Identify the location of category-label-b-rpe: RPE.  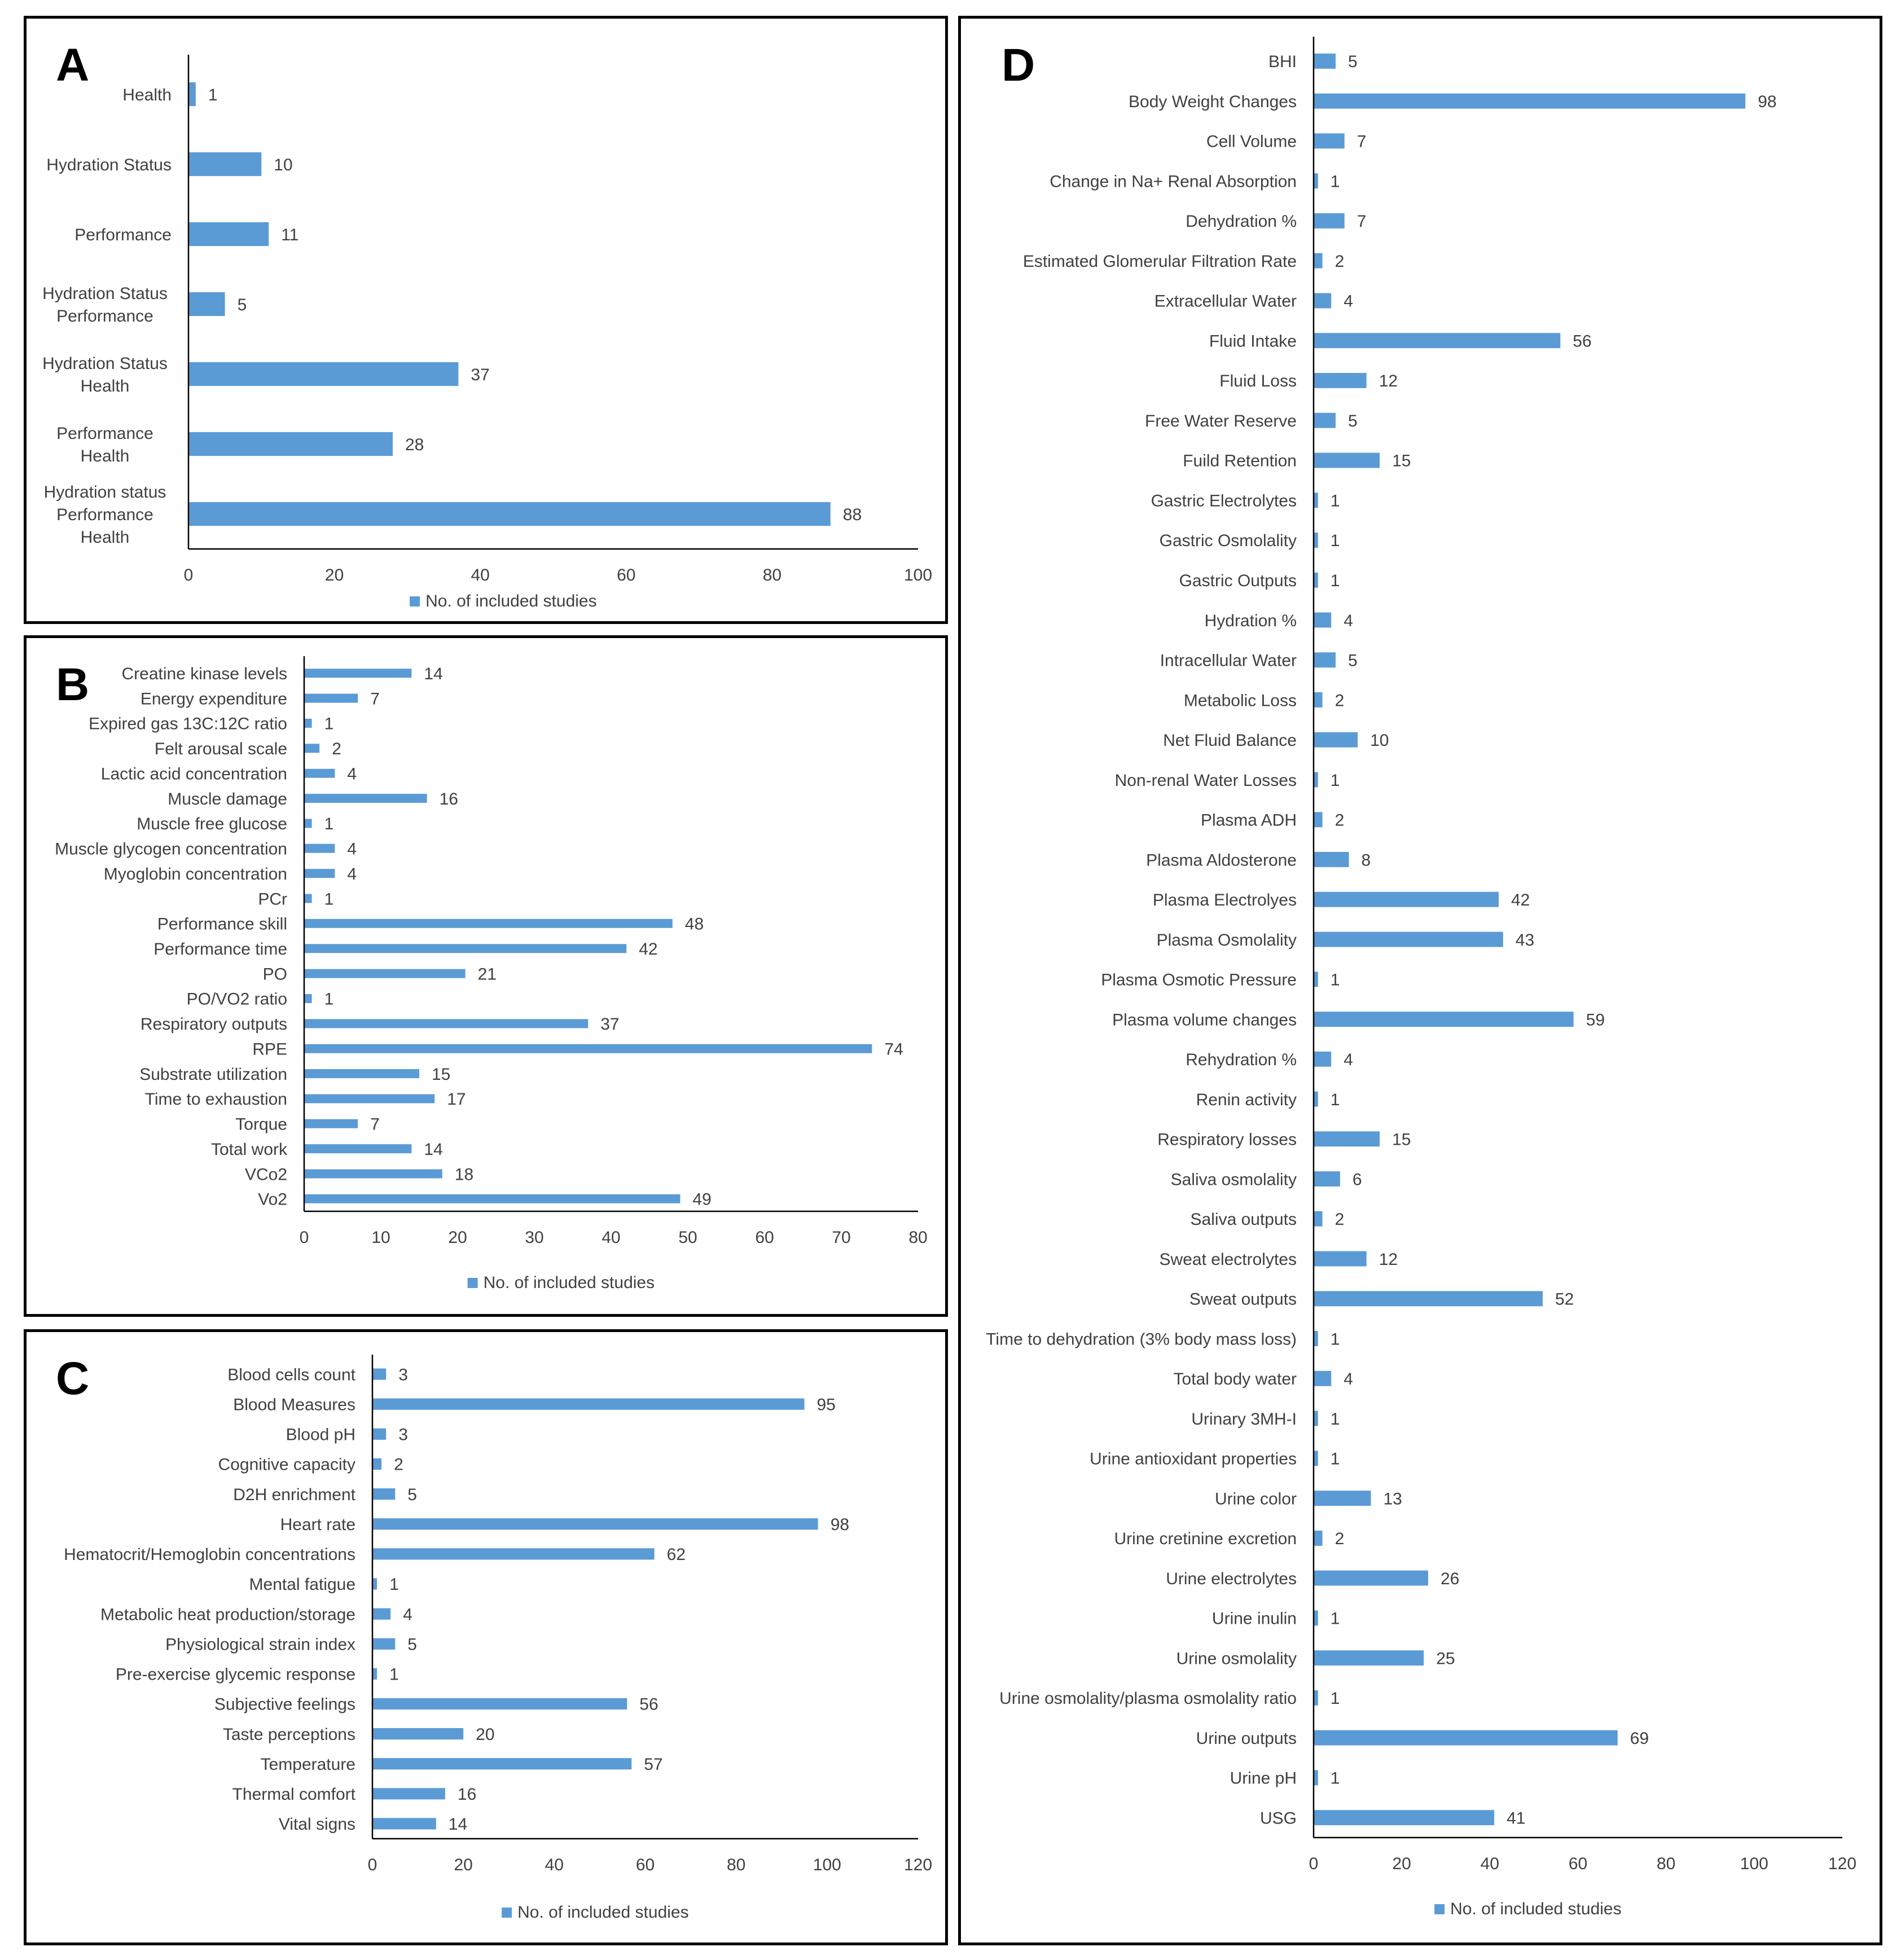
(269, 1049).